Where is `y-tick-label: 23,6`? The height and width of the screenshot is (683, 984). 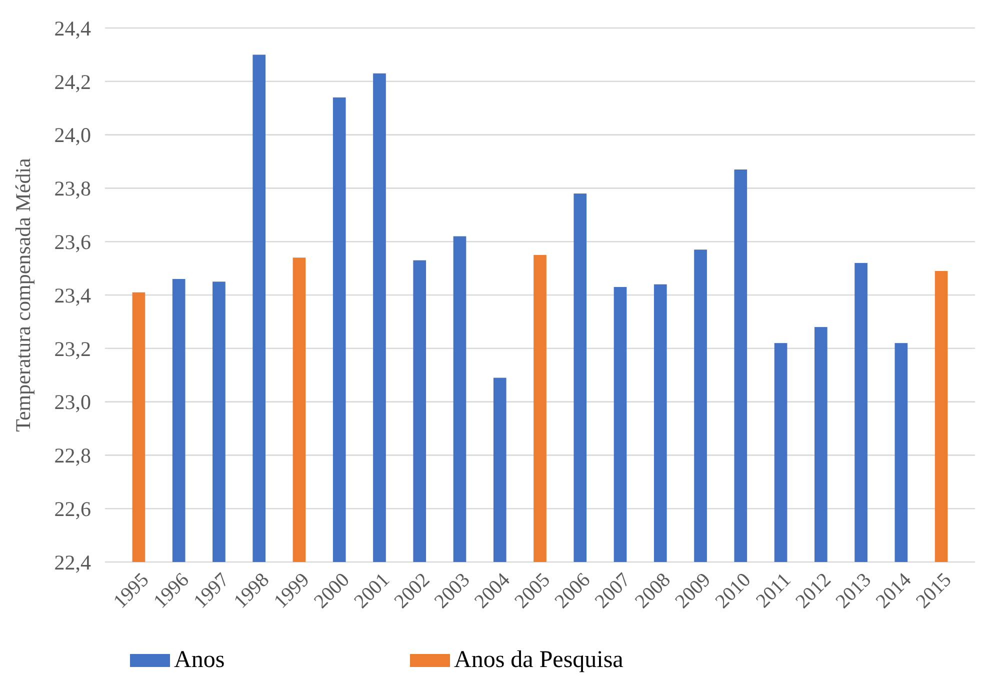 y-tick-label: 23,6 is located at coordinates (72, 242).